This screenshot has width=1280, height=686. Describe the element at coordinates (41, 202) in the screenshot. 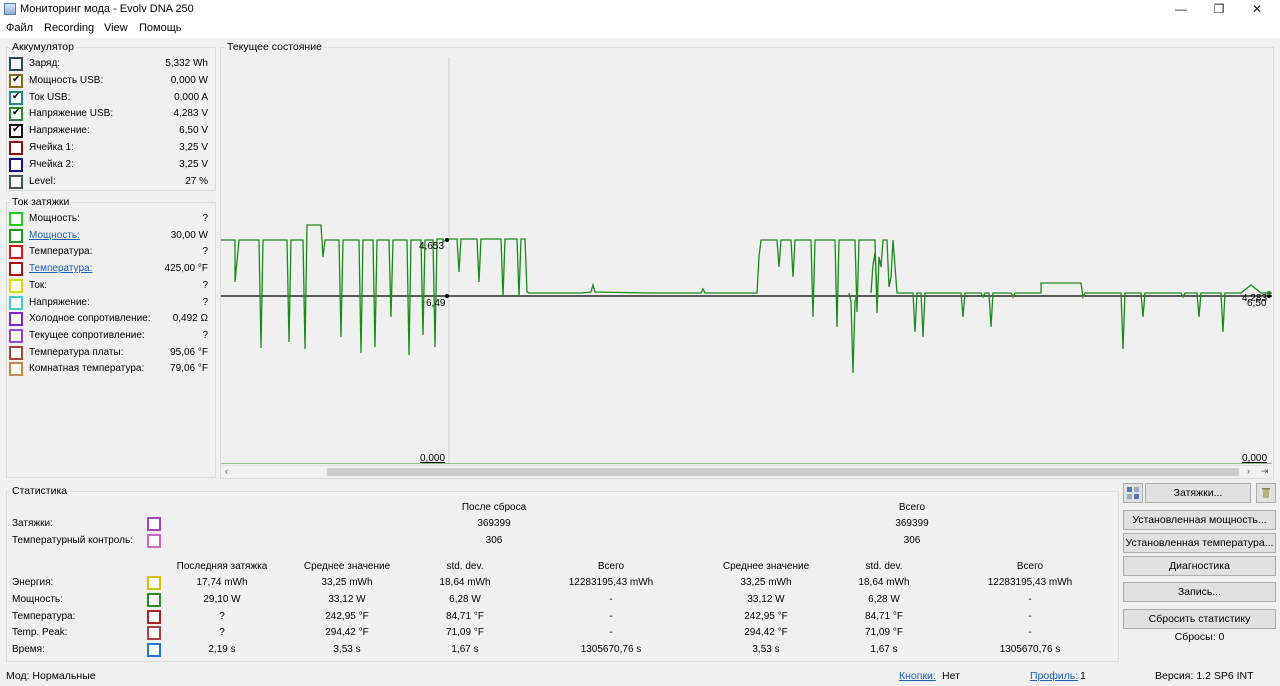

I see `puff-group-title: Ток затяжки` at that location.